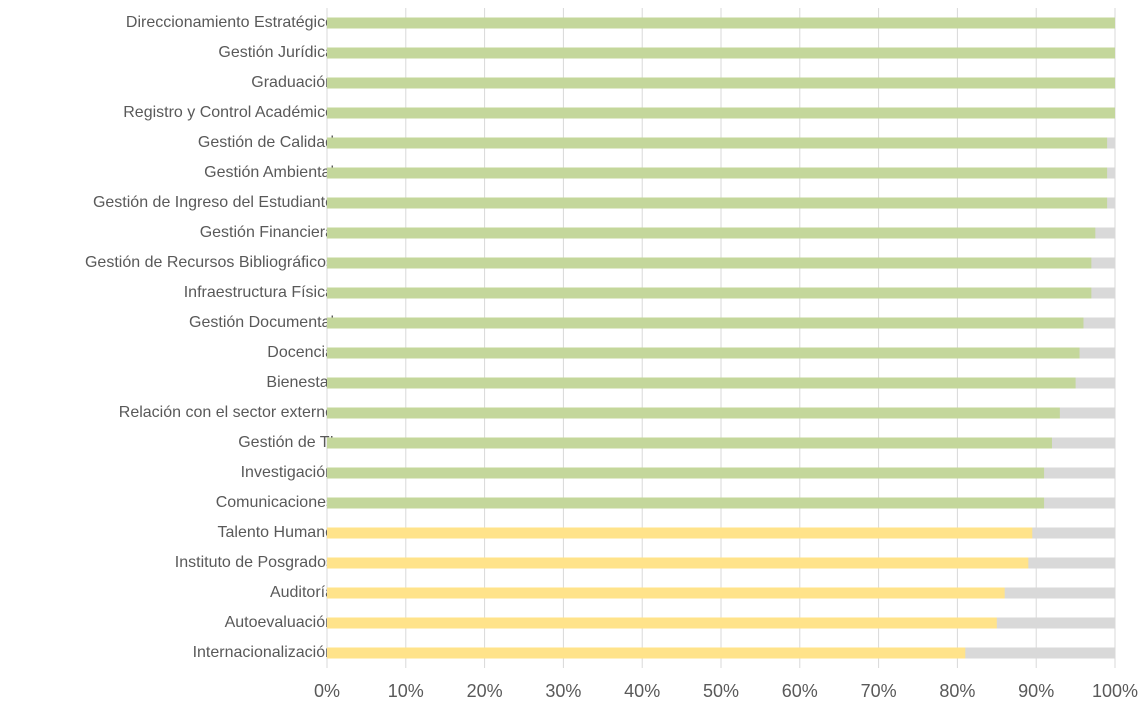  I want to click on x-tick-label: 50%, so click(721, 691).